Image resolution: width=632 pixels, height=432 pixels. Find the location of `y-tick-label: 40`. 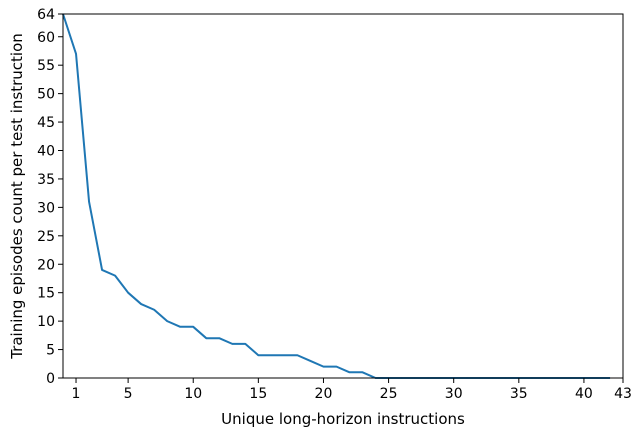

y-tick-label: 40 is located at coordinates (46, 152).